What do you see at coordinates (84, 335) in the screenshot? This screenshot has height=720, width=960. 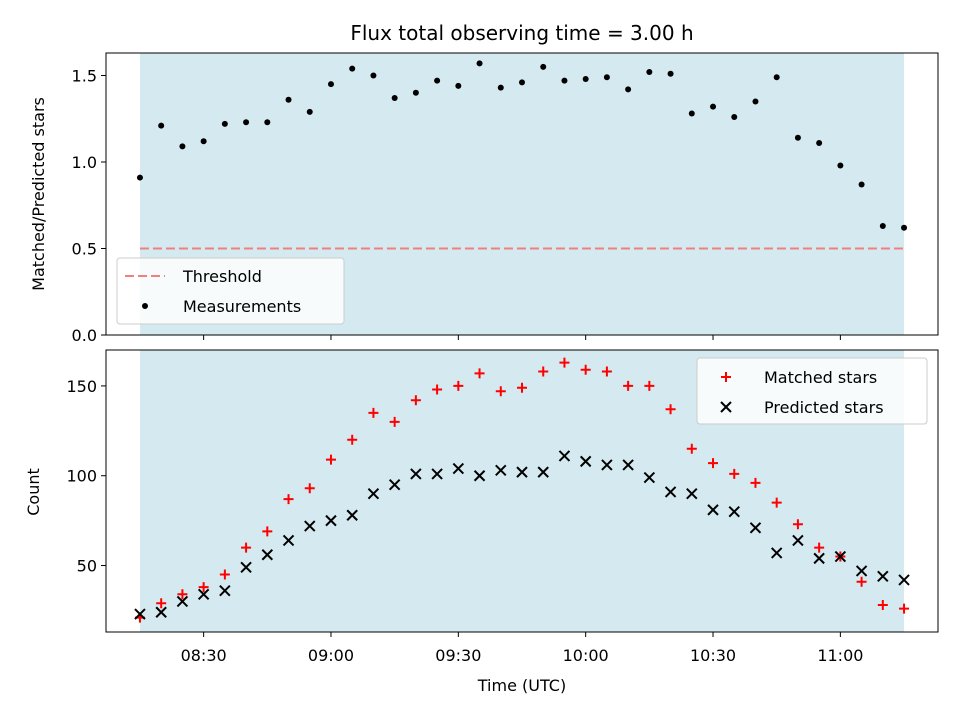 I see `y-tick-label: 0.0` at bounding box center [84, 335].